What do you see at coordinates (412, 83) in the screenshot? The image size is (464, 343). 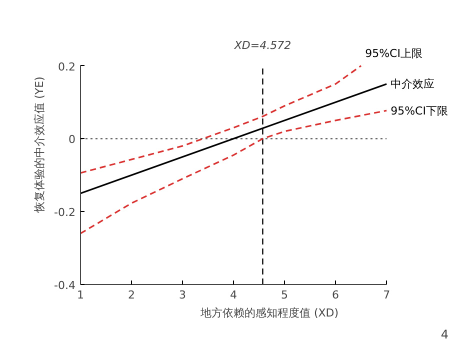 I see `series-label: 中介效应` at bounding box center [412, 83].